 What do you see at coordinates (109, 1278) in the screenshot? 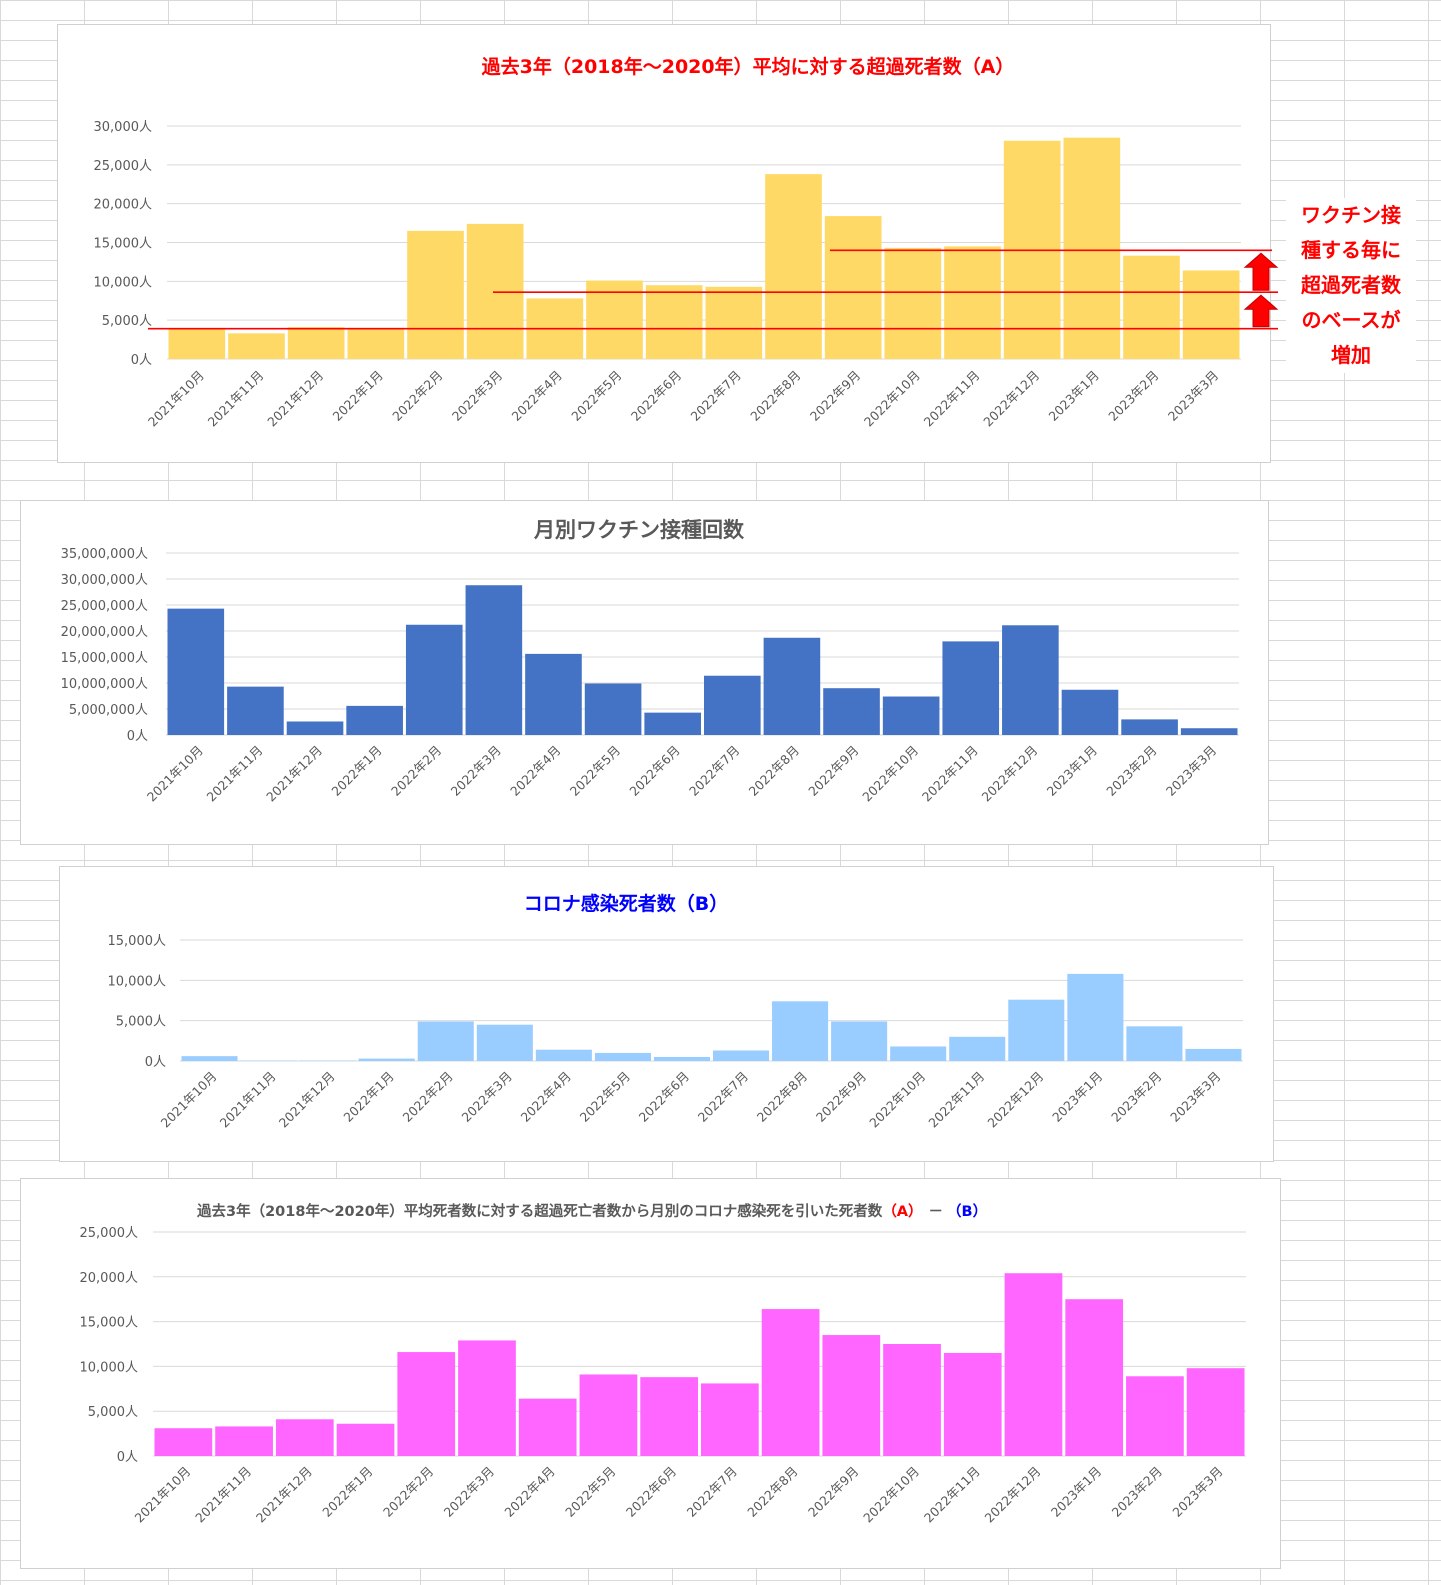
I see `y-tick-label: 20,000人` at bounding box center [109, 1278].